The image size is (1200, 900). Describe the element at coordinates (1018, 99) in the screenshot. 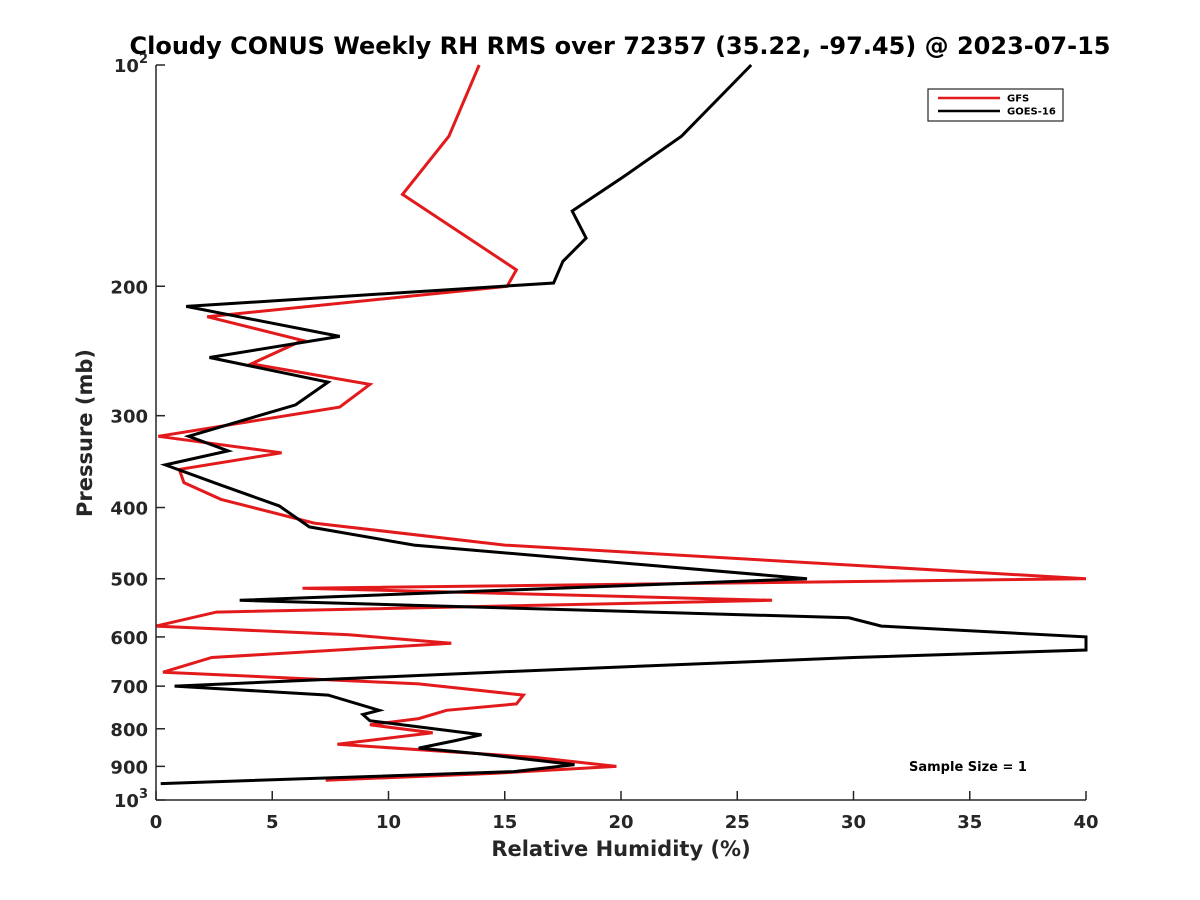

I see `legend-label-gfs: GFS` at that location.